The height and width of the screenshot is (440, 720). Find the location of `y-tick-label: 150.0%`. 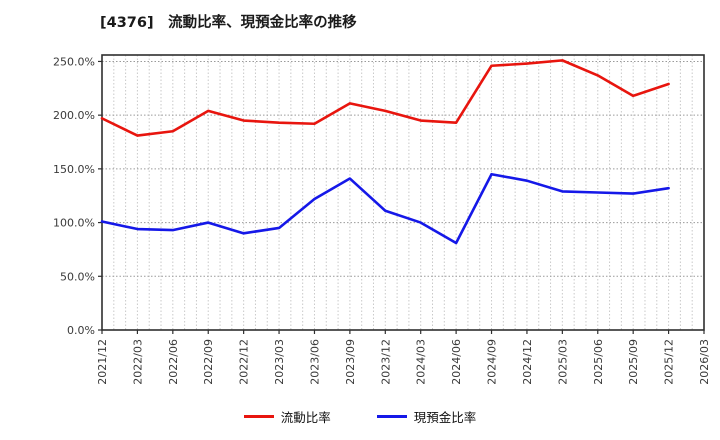

y-tick-label: 150.0% is located at coordinates (74, 169).